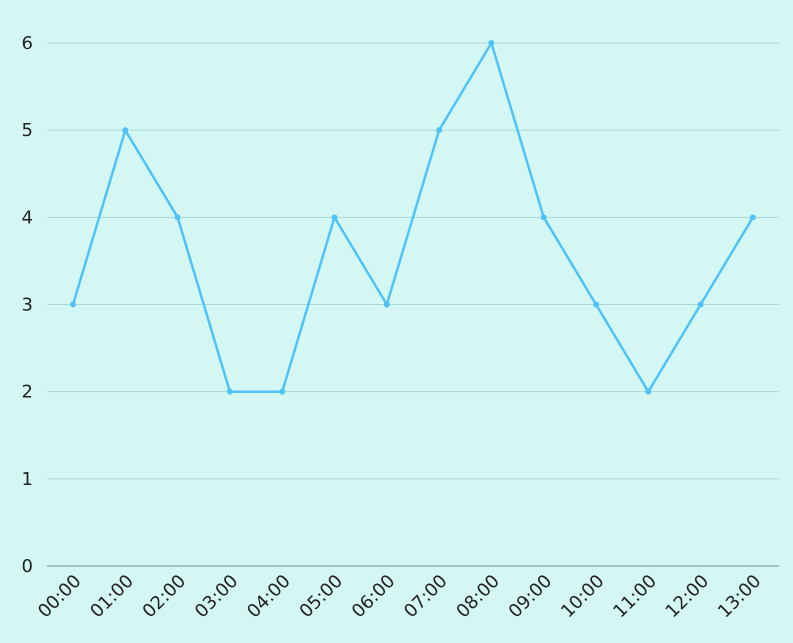  I want to click on y-tick-label: 1, so click(27, 479).